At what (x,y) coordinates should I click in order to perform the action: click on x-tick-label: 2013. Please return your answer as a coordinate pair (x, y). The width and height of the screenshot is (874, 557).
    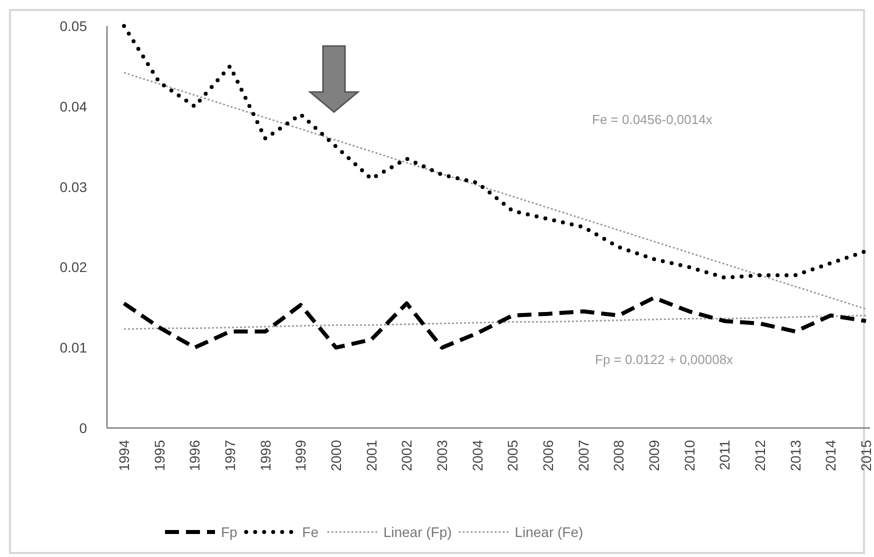
    Looking at the image, I should click on (795, 456).